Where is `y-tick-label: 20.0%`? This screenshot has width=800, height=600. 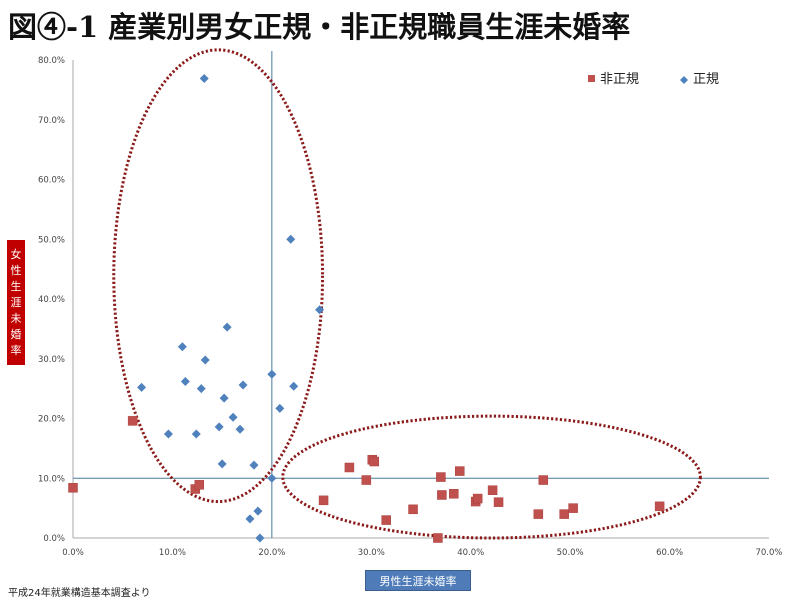 y-tick-label: 20.0% is located at coordinates (51, 420).